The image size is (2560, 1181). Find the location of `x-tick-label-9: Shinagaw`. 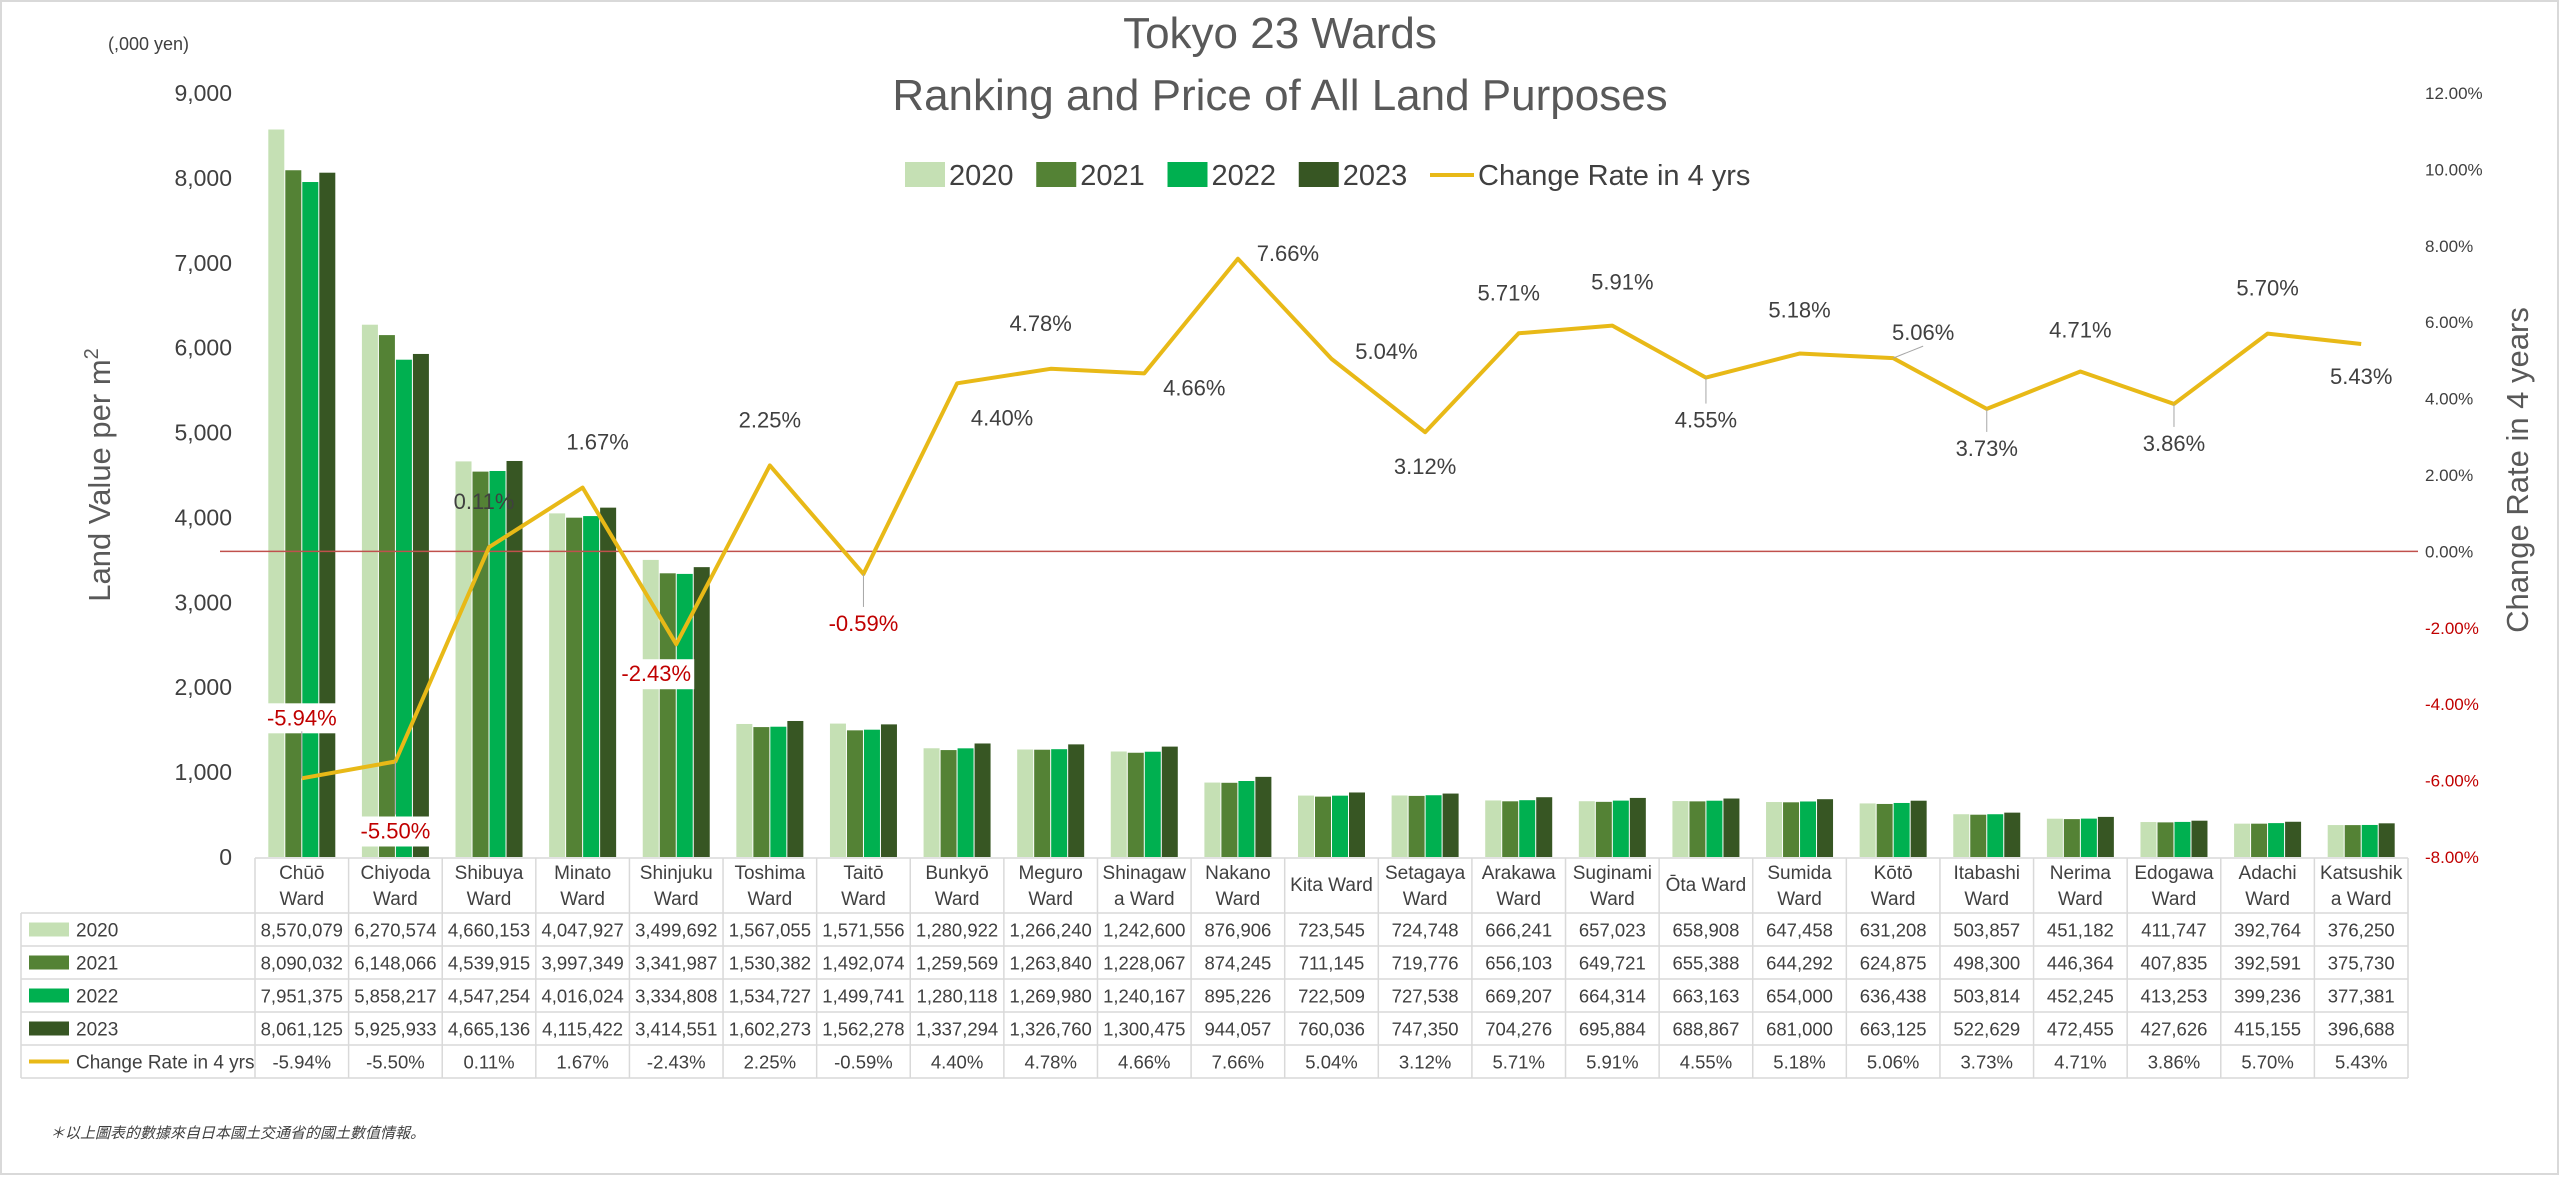

x-tick-label-9: Shinagaw is located at coordinates (1145, 873).